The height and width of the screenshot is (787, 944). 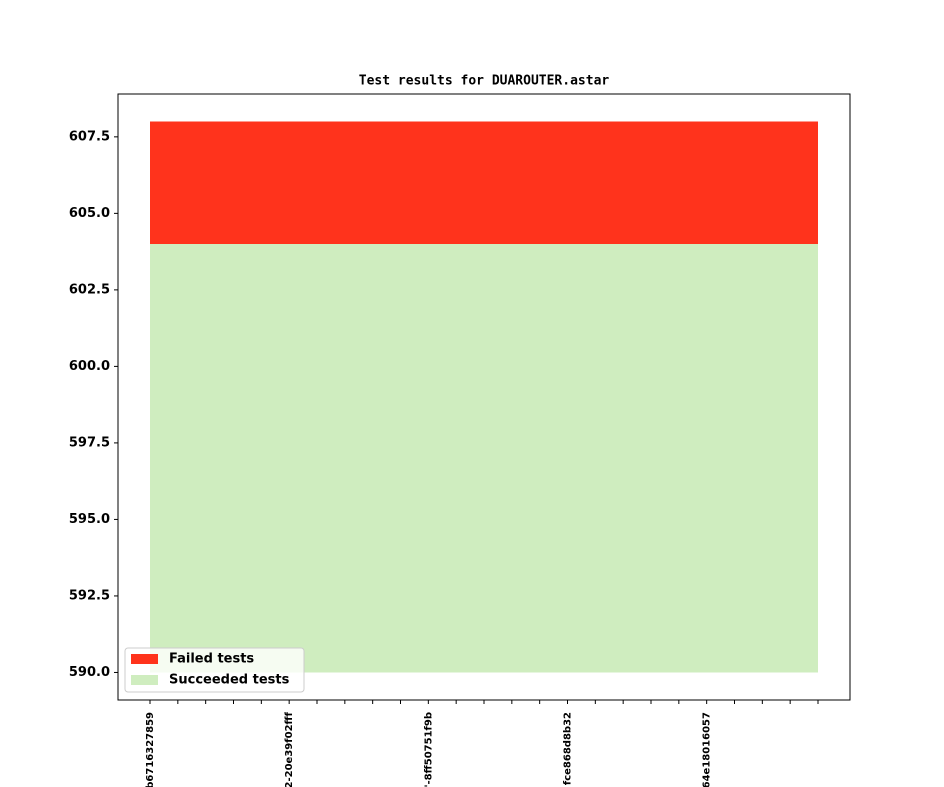 I want to click on y-tick-label: 600.0, so click(x=89, y=366).